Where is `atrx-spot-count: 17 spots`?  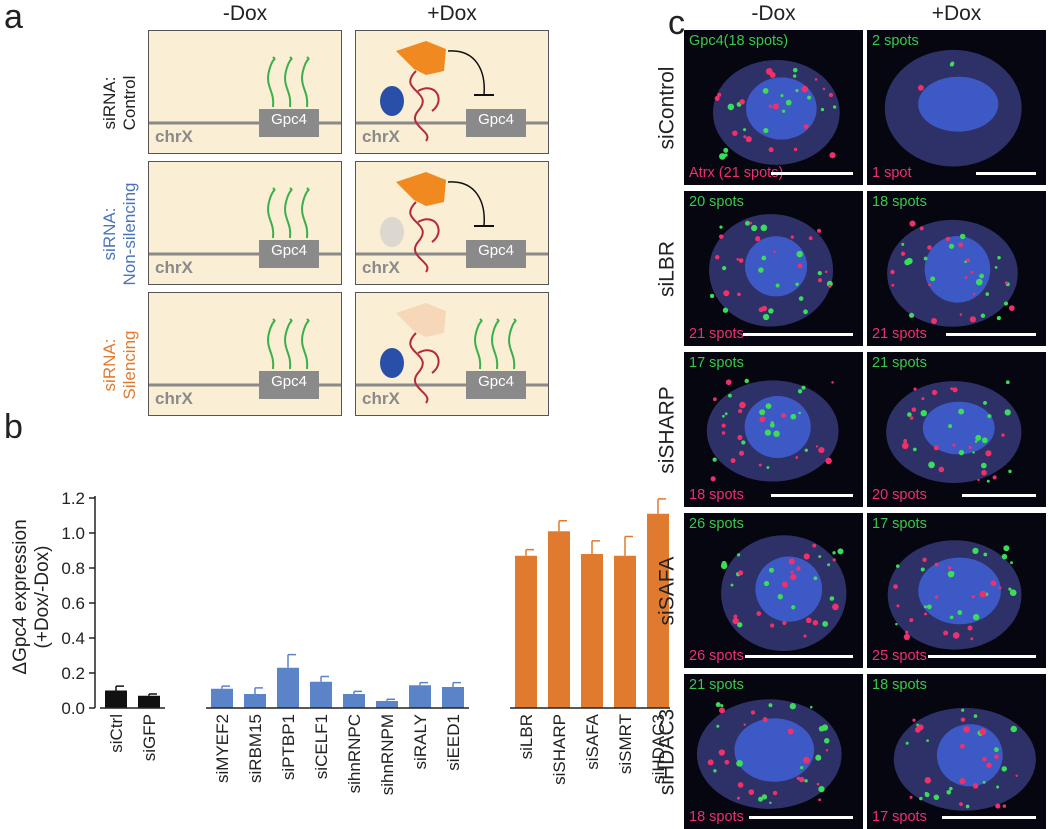 atrx-spot-count: 17 spots is located at coordinates (899, 817).